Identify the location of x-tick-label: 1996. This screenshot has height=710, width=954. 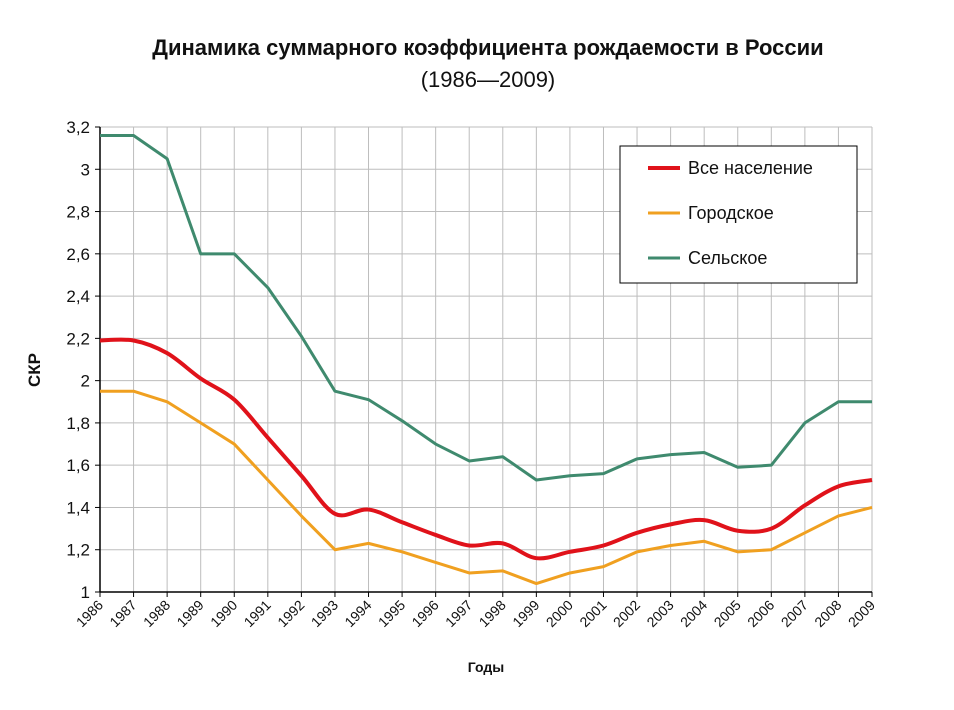
(424, 613).